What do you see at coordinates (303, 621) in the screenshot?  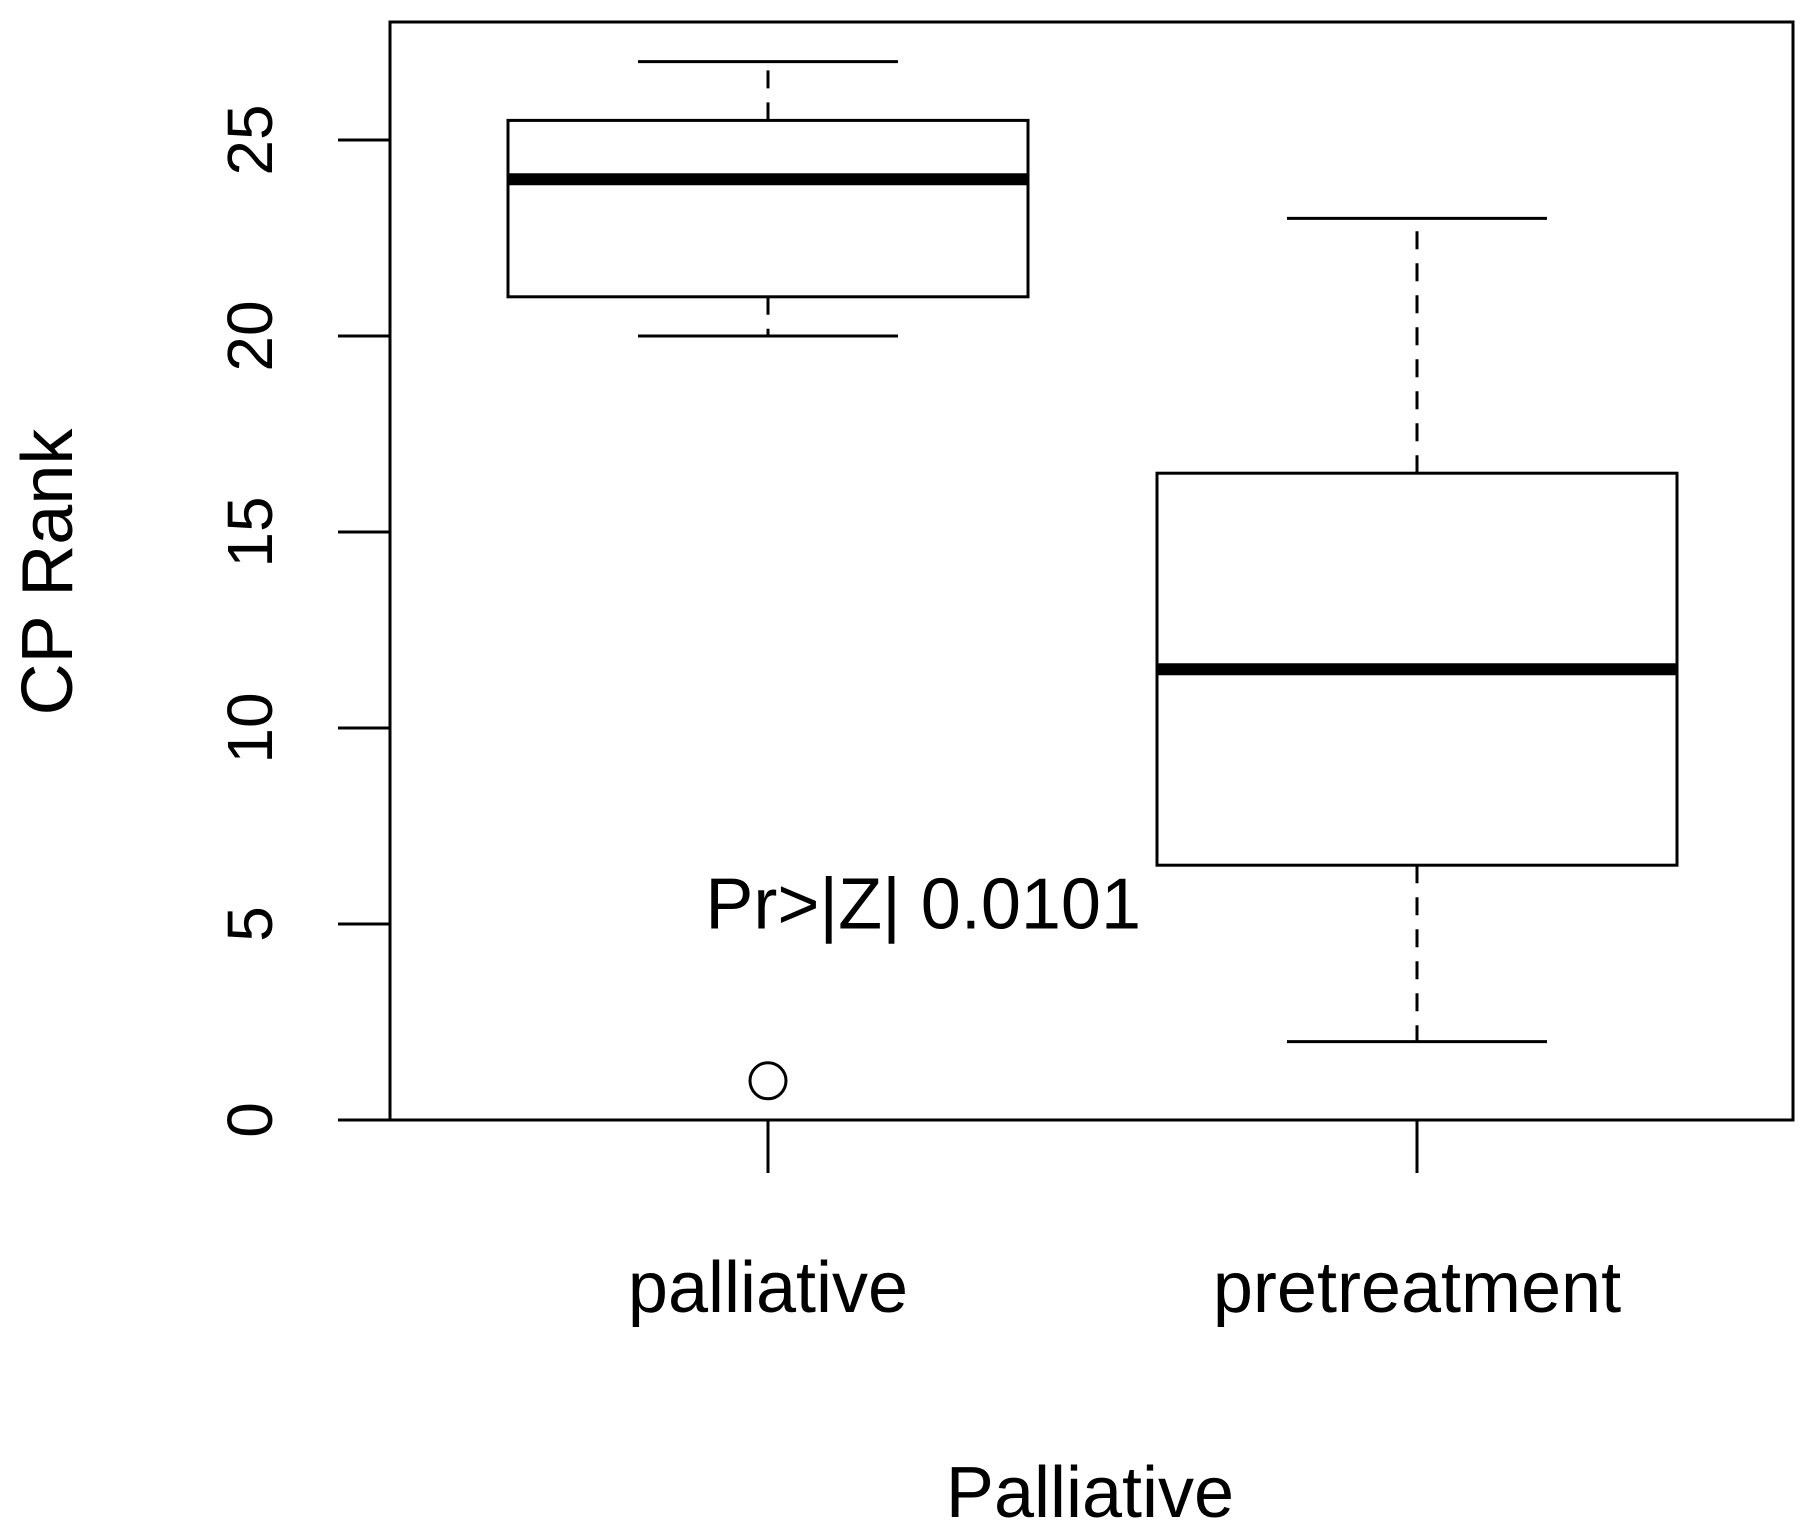 I see `y-axis: 0 5 10 15 20 25` at bounding box center [303, 621].